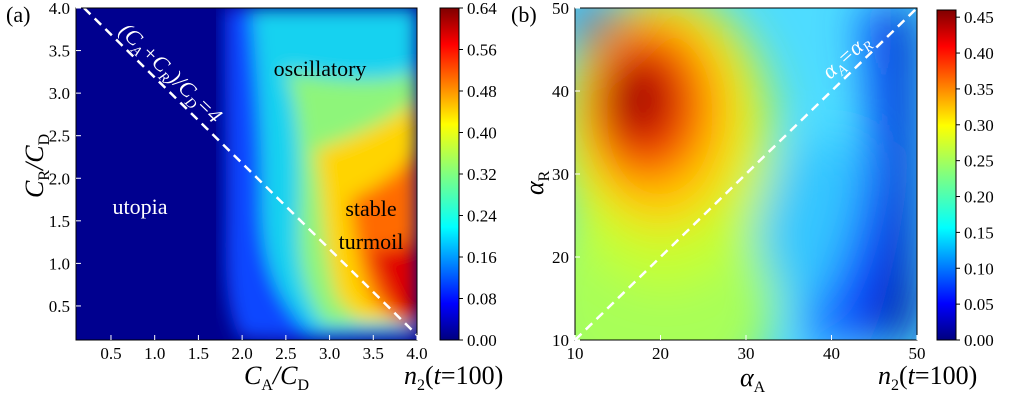 The height and width of the screenshot is (395, 1010). Describe the element at coordinates (373, 353) in the screenshot. I see `x-tick-label: 3.5` at that location.